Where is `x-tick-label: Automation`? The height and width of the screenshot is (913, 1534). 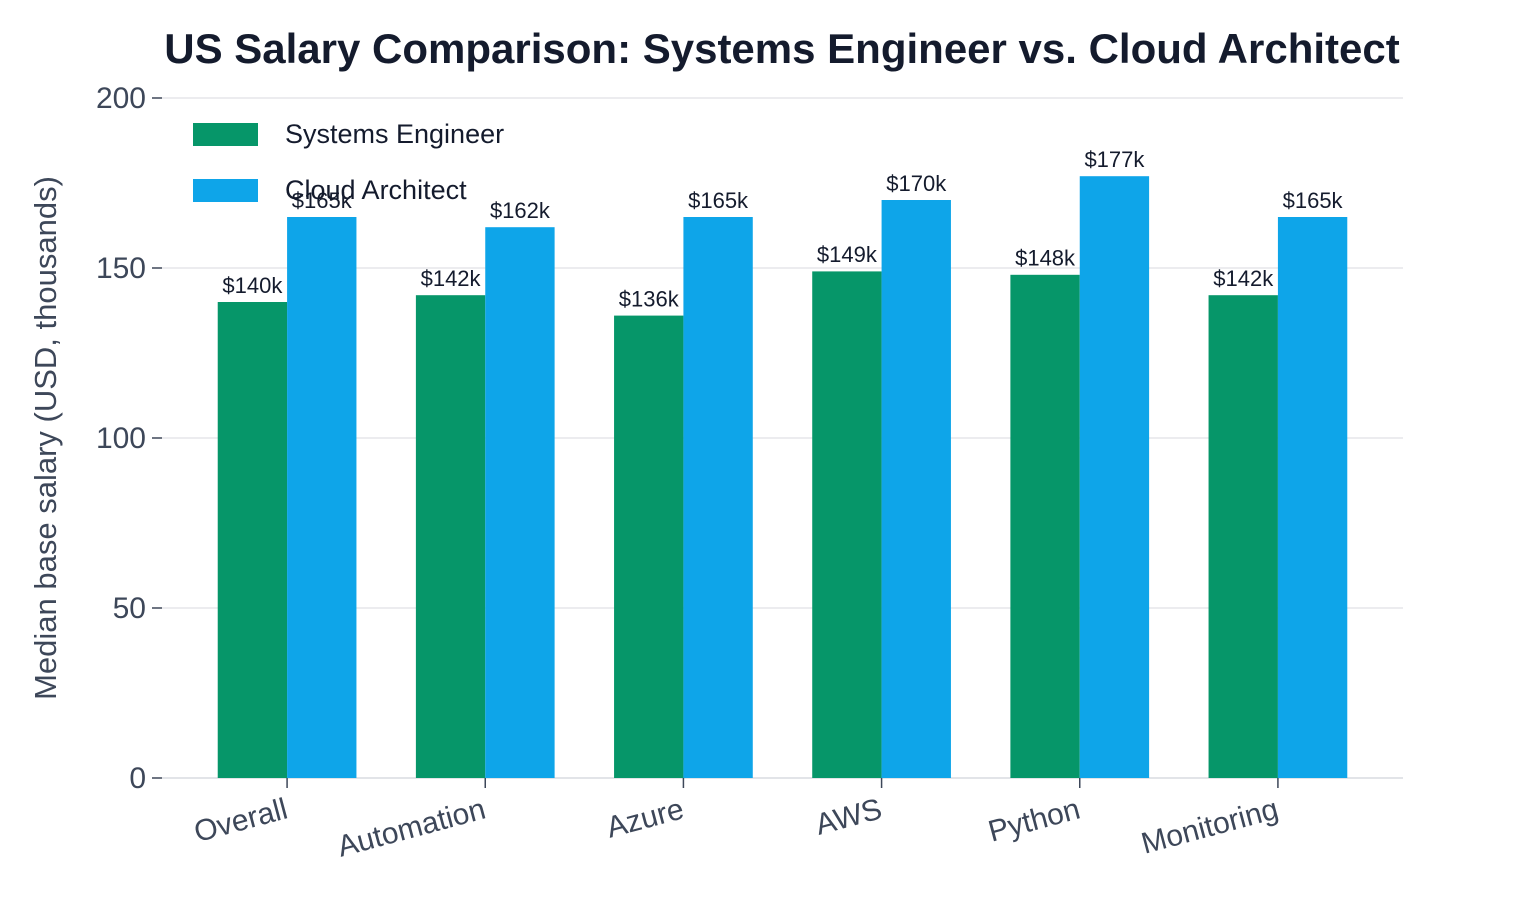
x-tick-label: Automation is located at coordinates (411, 828).